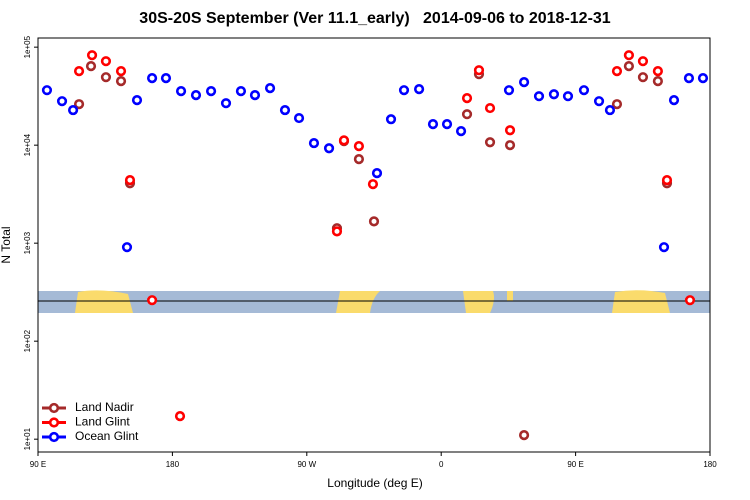 This screenshot has width=750, height=500. I want to click on legend-label: Land Nadir, so click(104, 407).